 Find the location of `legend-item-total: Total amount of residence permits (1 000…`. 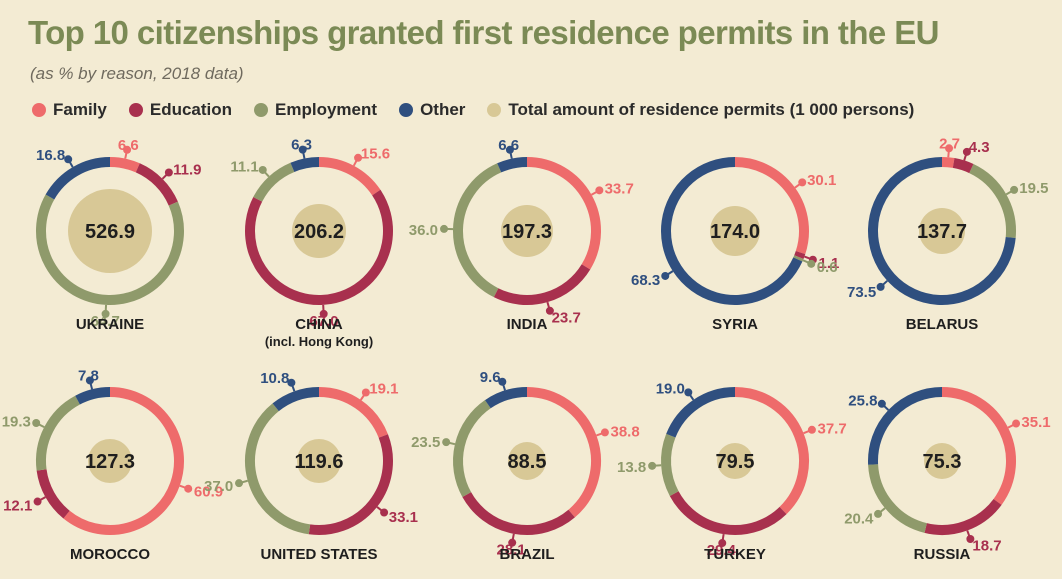

legend-item-total: Total amount of residence permits (1 000… is located at coordinates (700, 110).